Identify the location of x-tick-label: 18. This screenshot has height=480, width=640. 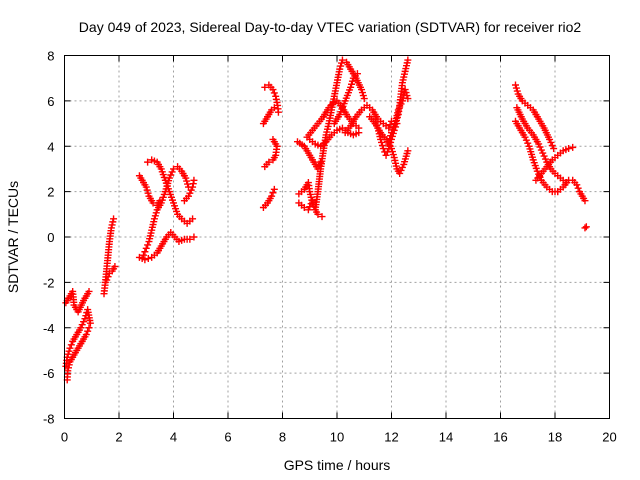
(555, 437).